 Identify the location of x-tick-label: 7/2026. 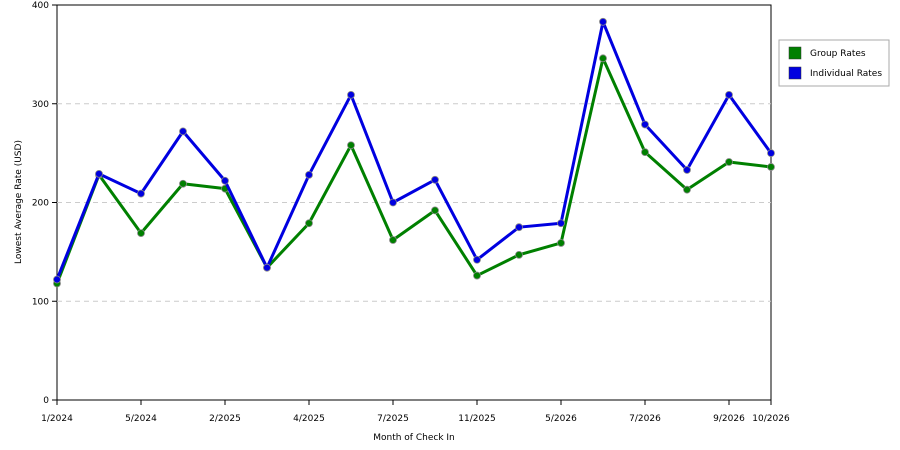
(645, 419).